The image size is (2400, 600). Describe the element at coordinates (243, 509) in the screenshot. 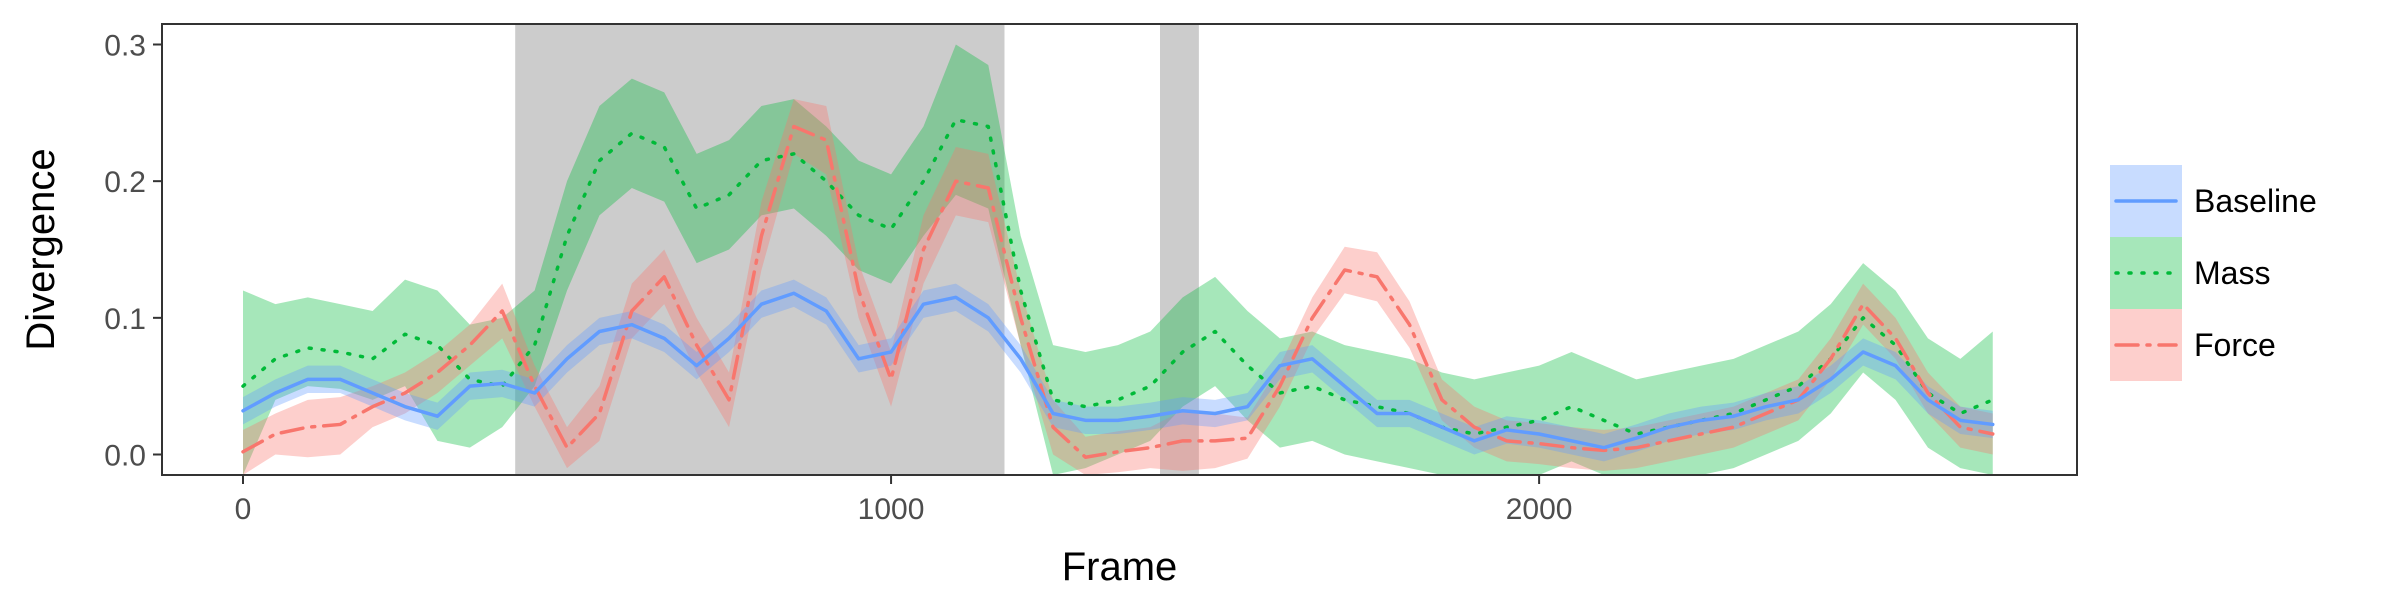

I see `x-tick-label: 0` at that location.